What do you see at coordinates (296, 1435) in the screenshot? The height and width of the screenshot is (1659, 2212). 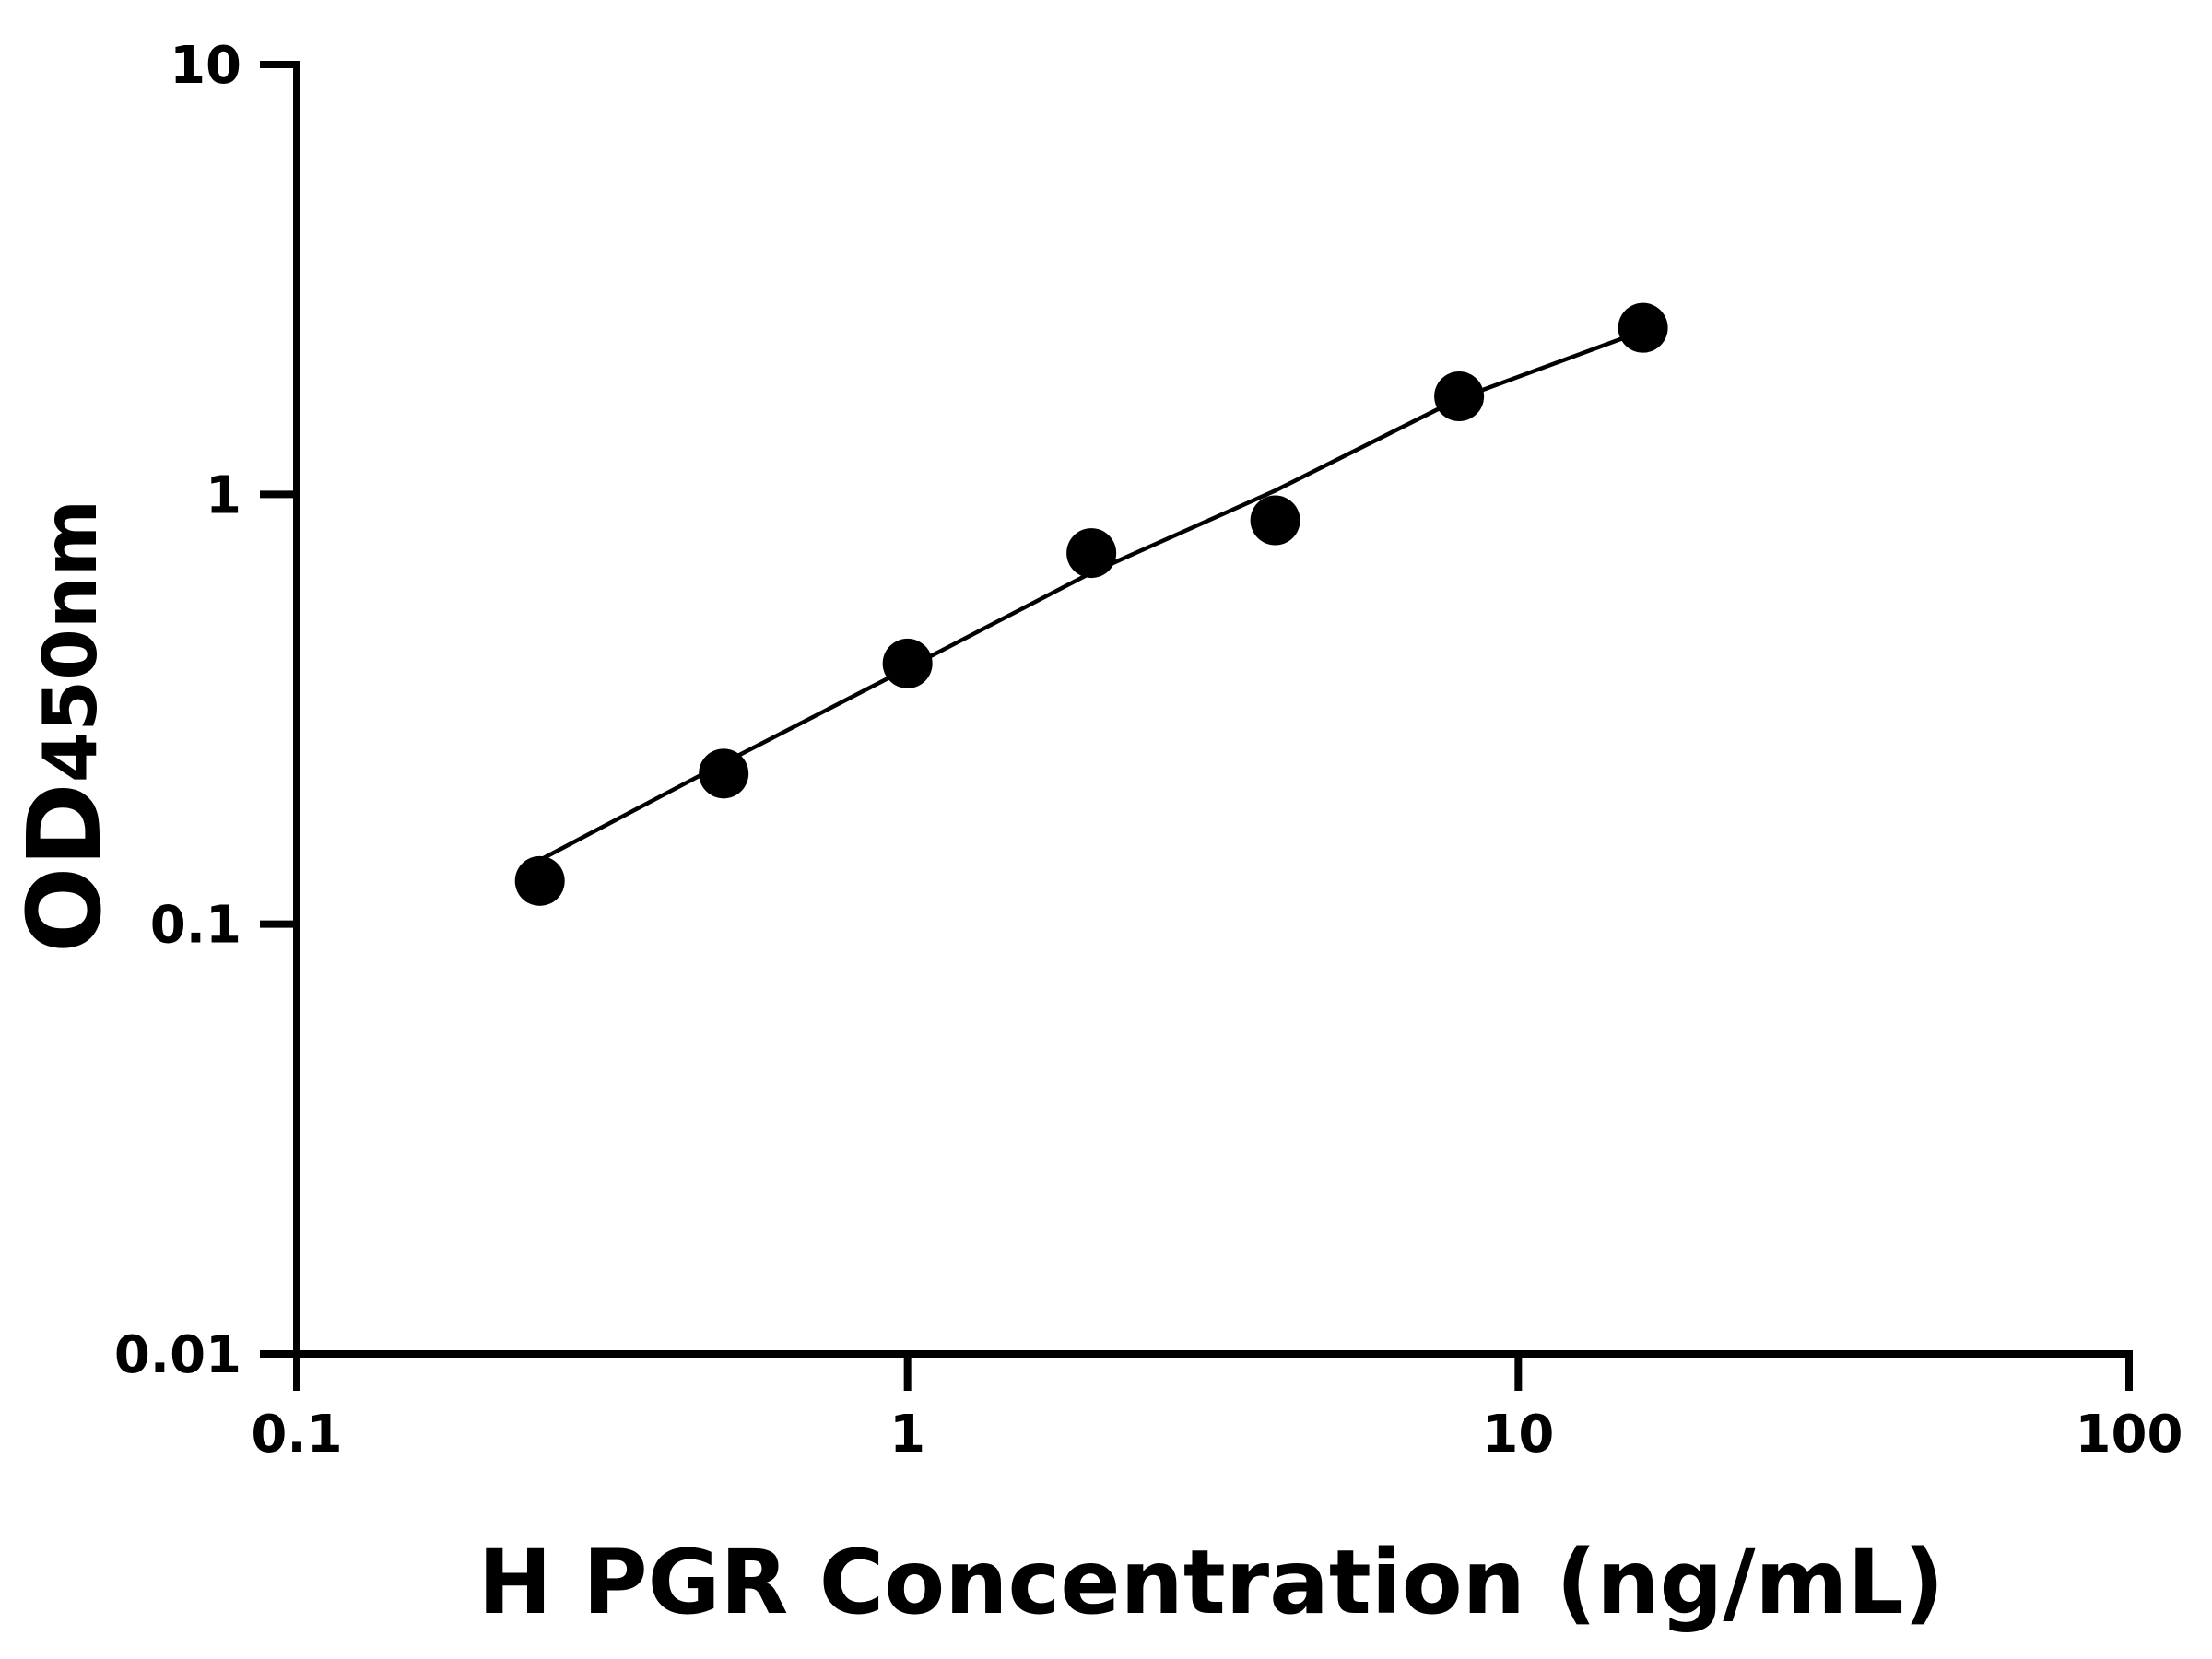 I see `x-tick-label: 0.1` at bounding box center [296, 1435].